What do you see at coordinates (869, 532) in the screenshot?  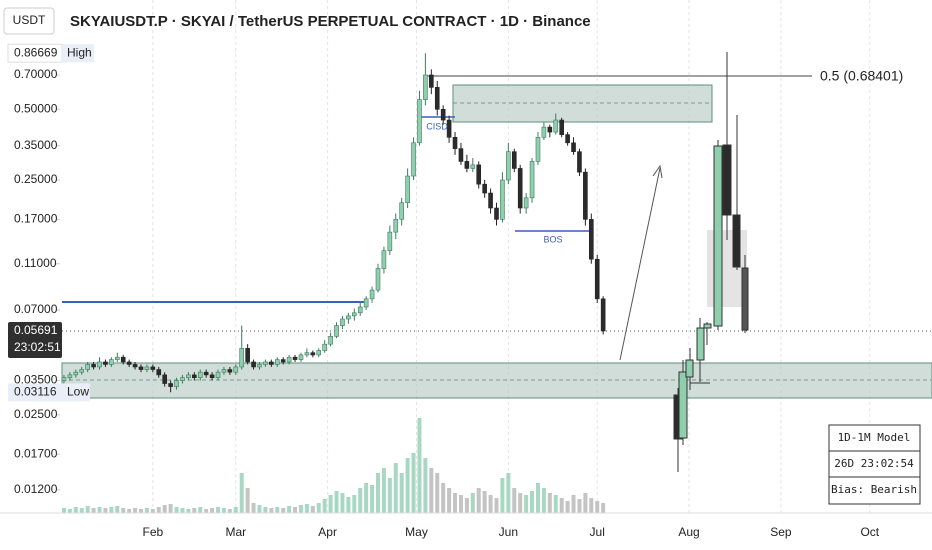 I see `x-tick-label: Oct` at bounding box center [869, 532].